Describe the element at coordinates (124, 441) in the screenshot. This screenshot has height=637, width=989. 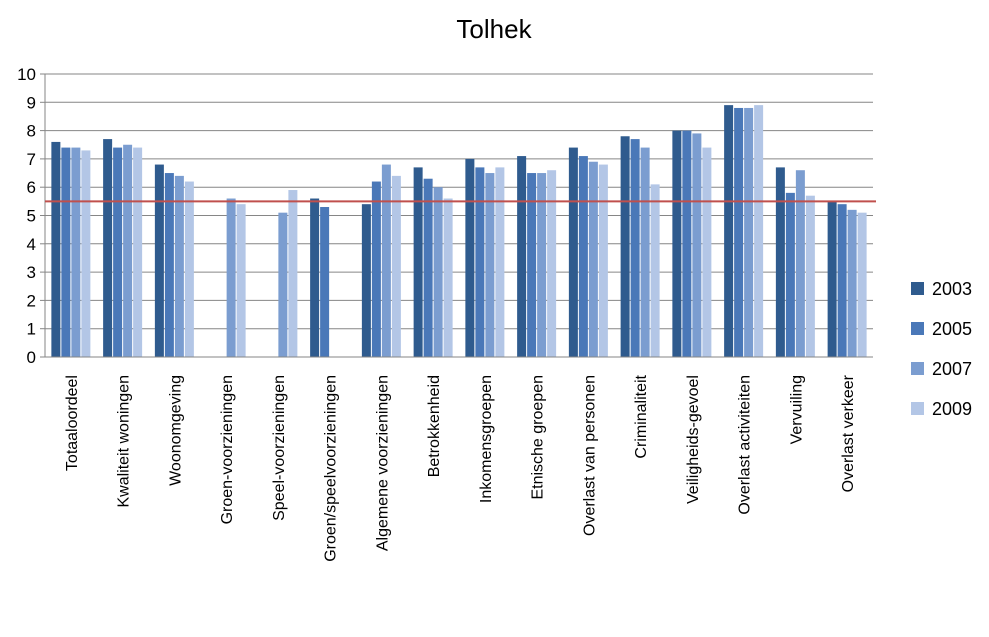
I see `x-tick-label: Kwaliteit woningen` at that location.